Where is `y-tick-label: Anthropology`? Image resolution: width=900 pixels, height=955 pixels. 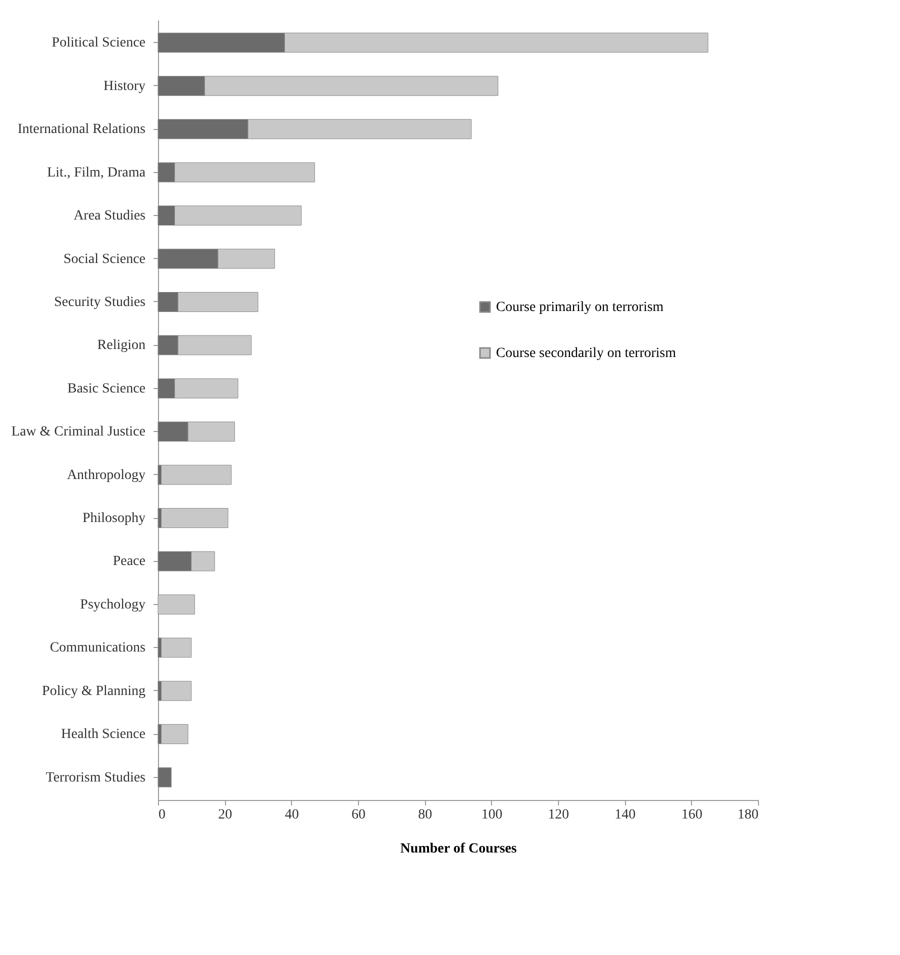 y-tick-label: Anthropology is located at coordinates (106, 475).